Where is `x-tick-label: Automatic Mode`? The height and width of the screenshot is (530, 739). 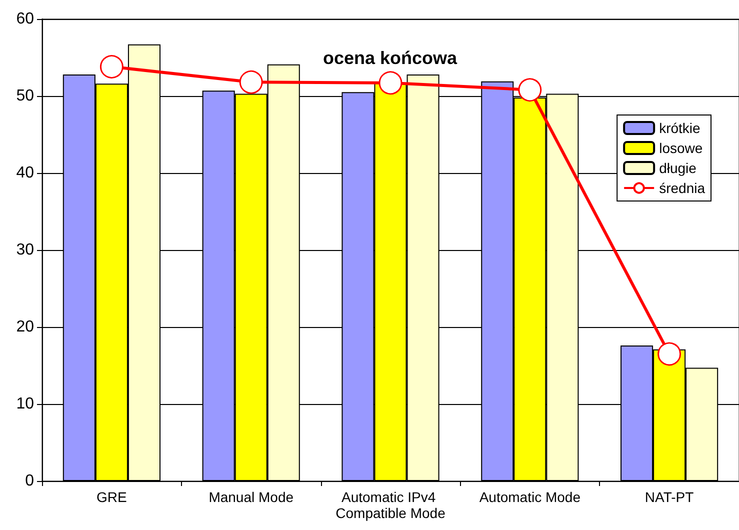 x-tick-label: Automatic Mode is located at coordinates (530, 497).